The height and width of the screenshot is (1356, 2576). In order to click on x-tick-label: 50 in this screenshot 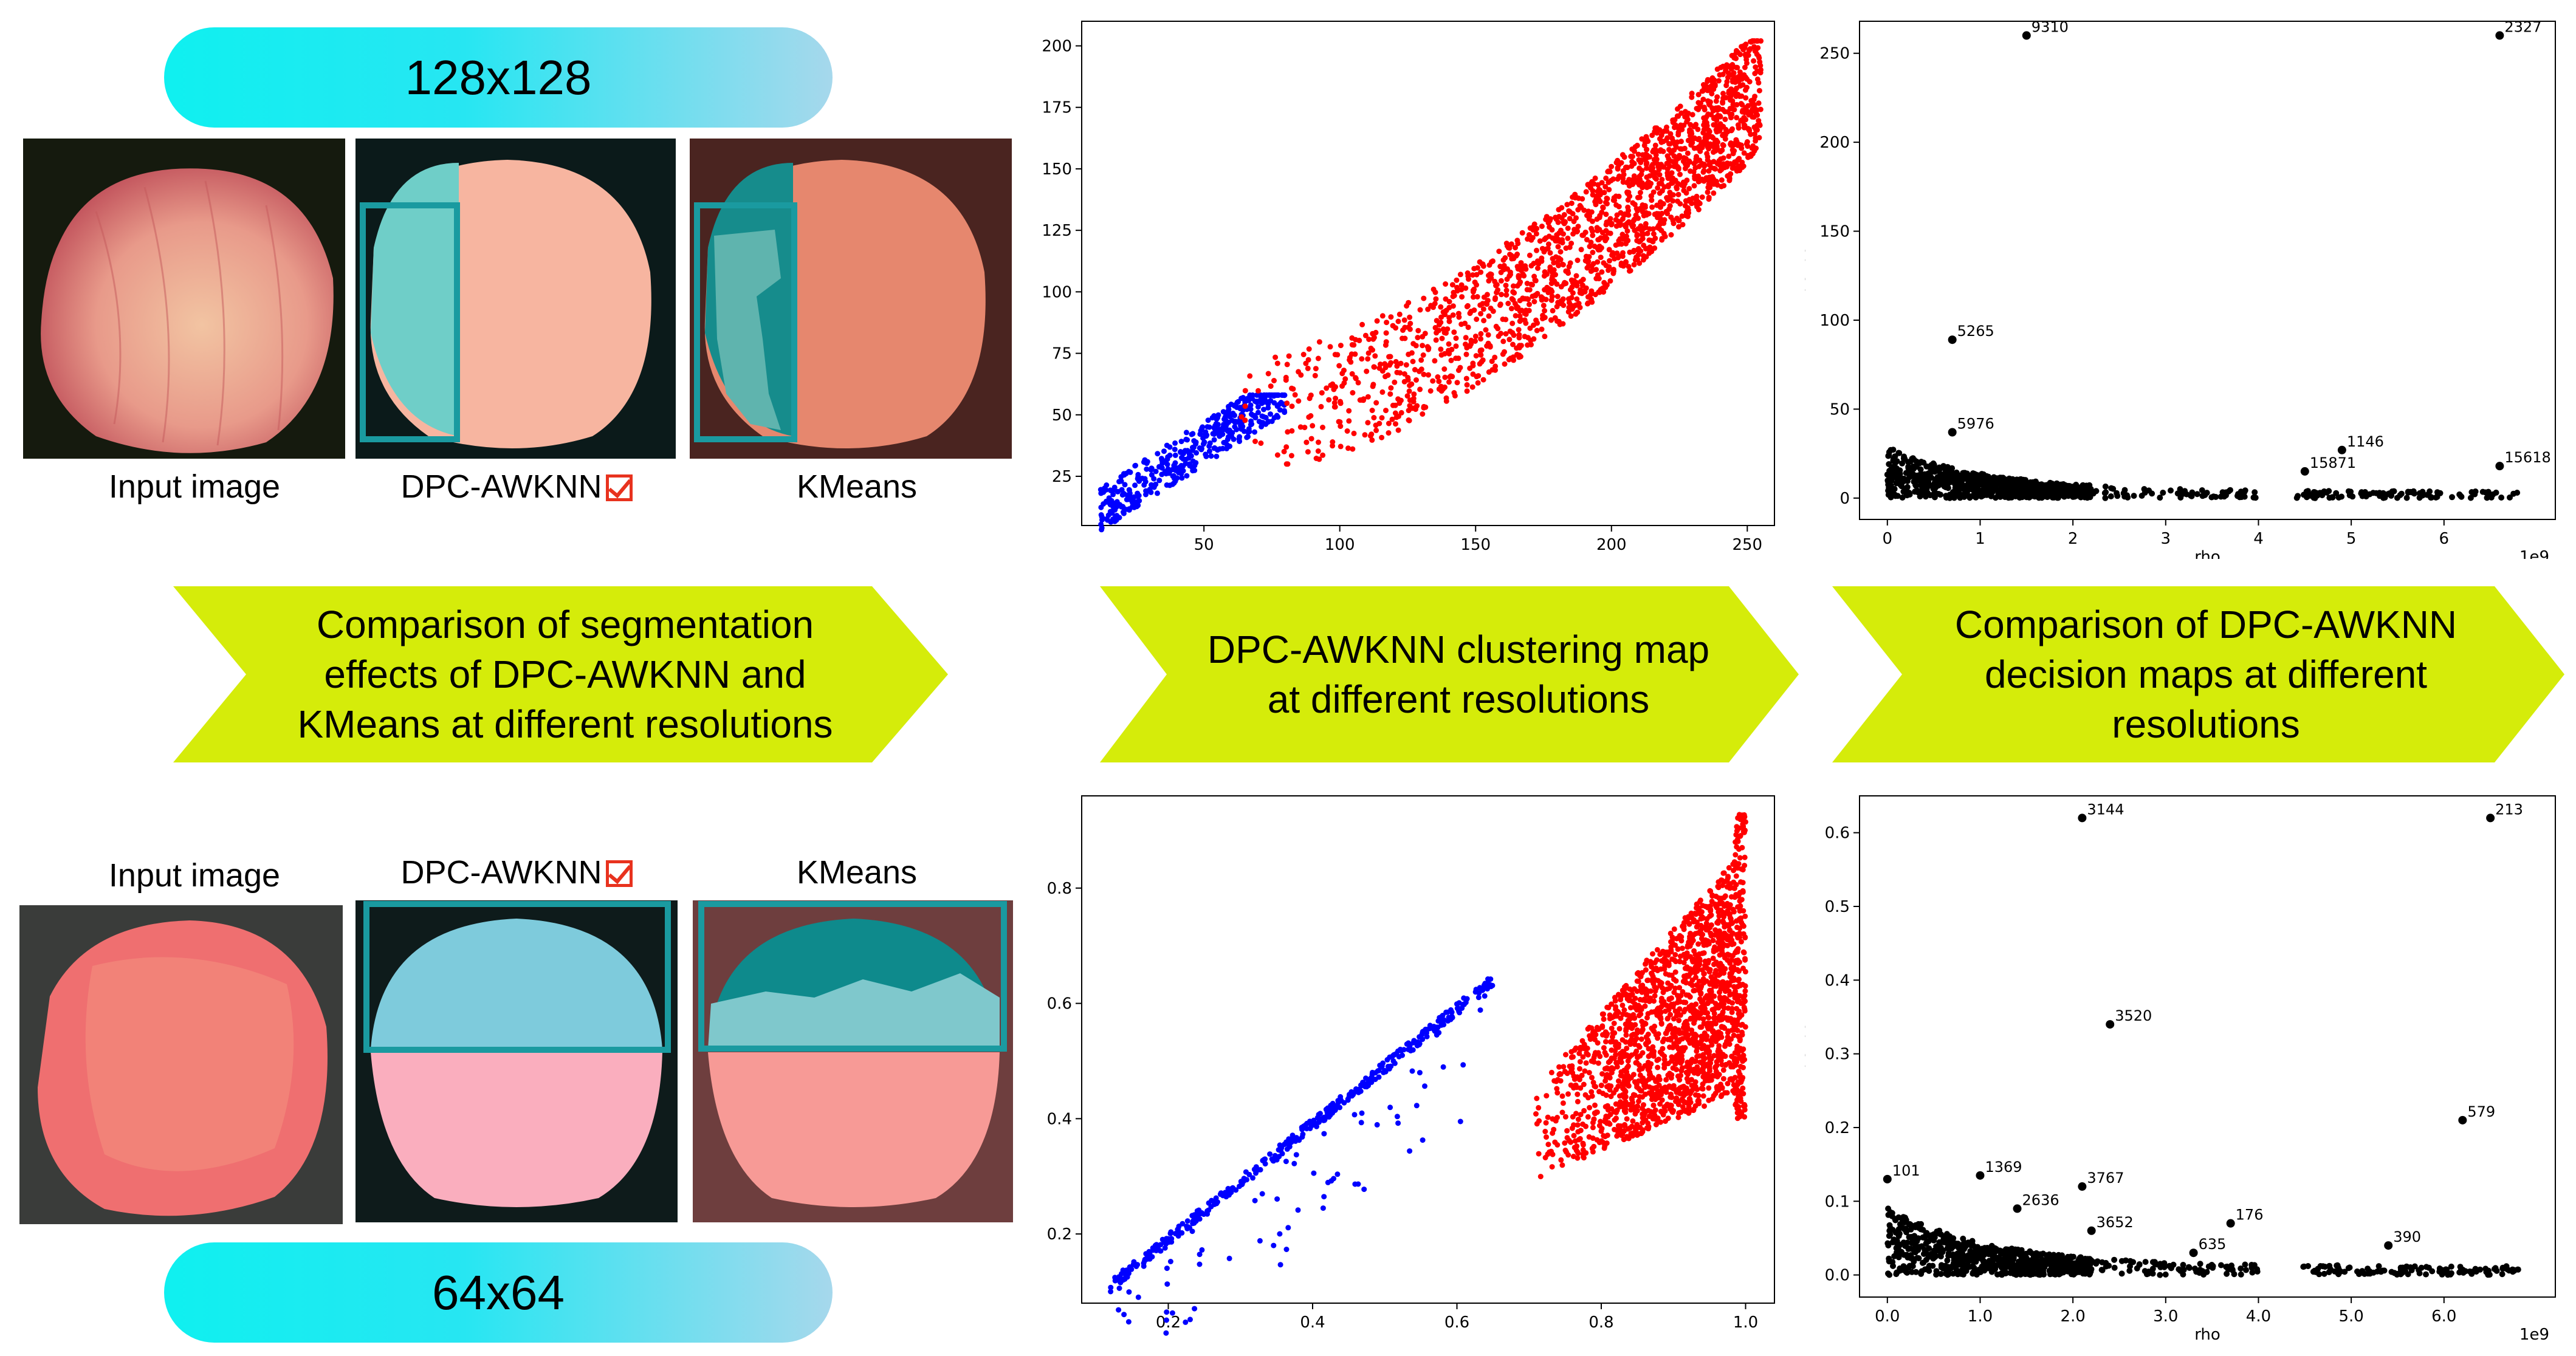, I will do `click(1204, 545)`.